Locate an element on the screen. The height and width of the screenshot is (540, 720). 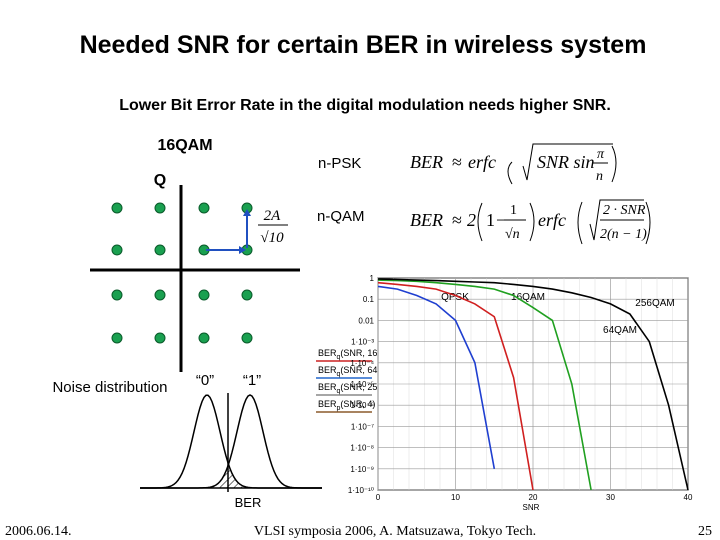
y-tick-label: 1 is located at coordinates (372, 278).